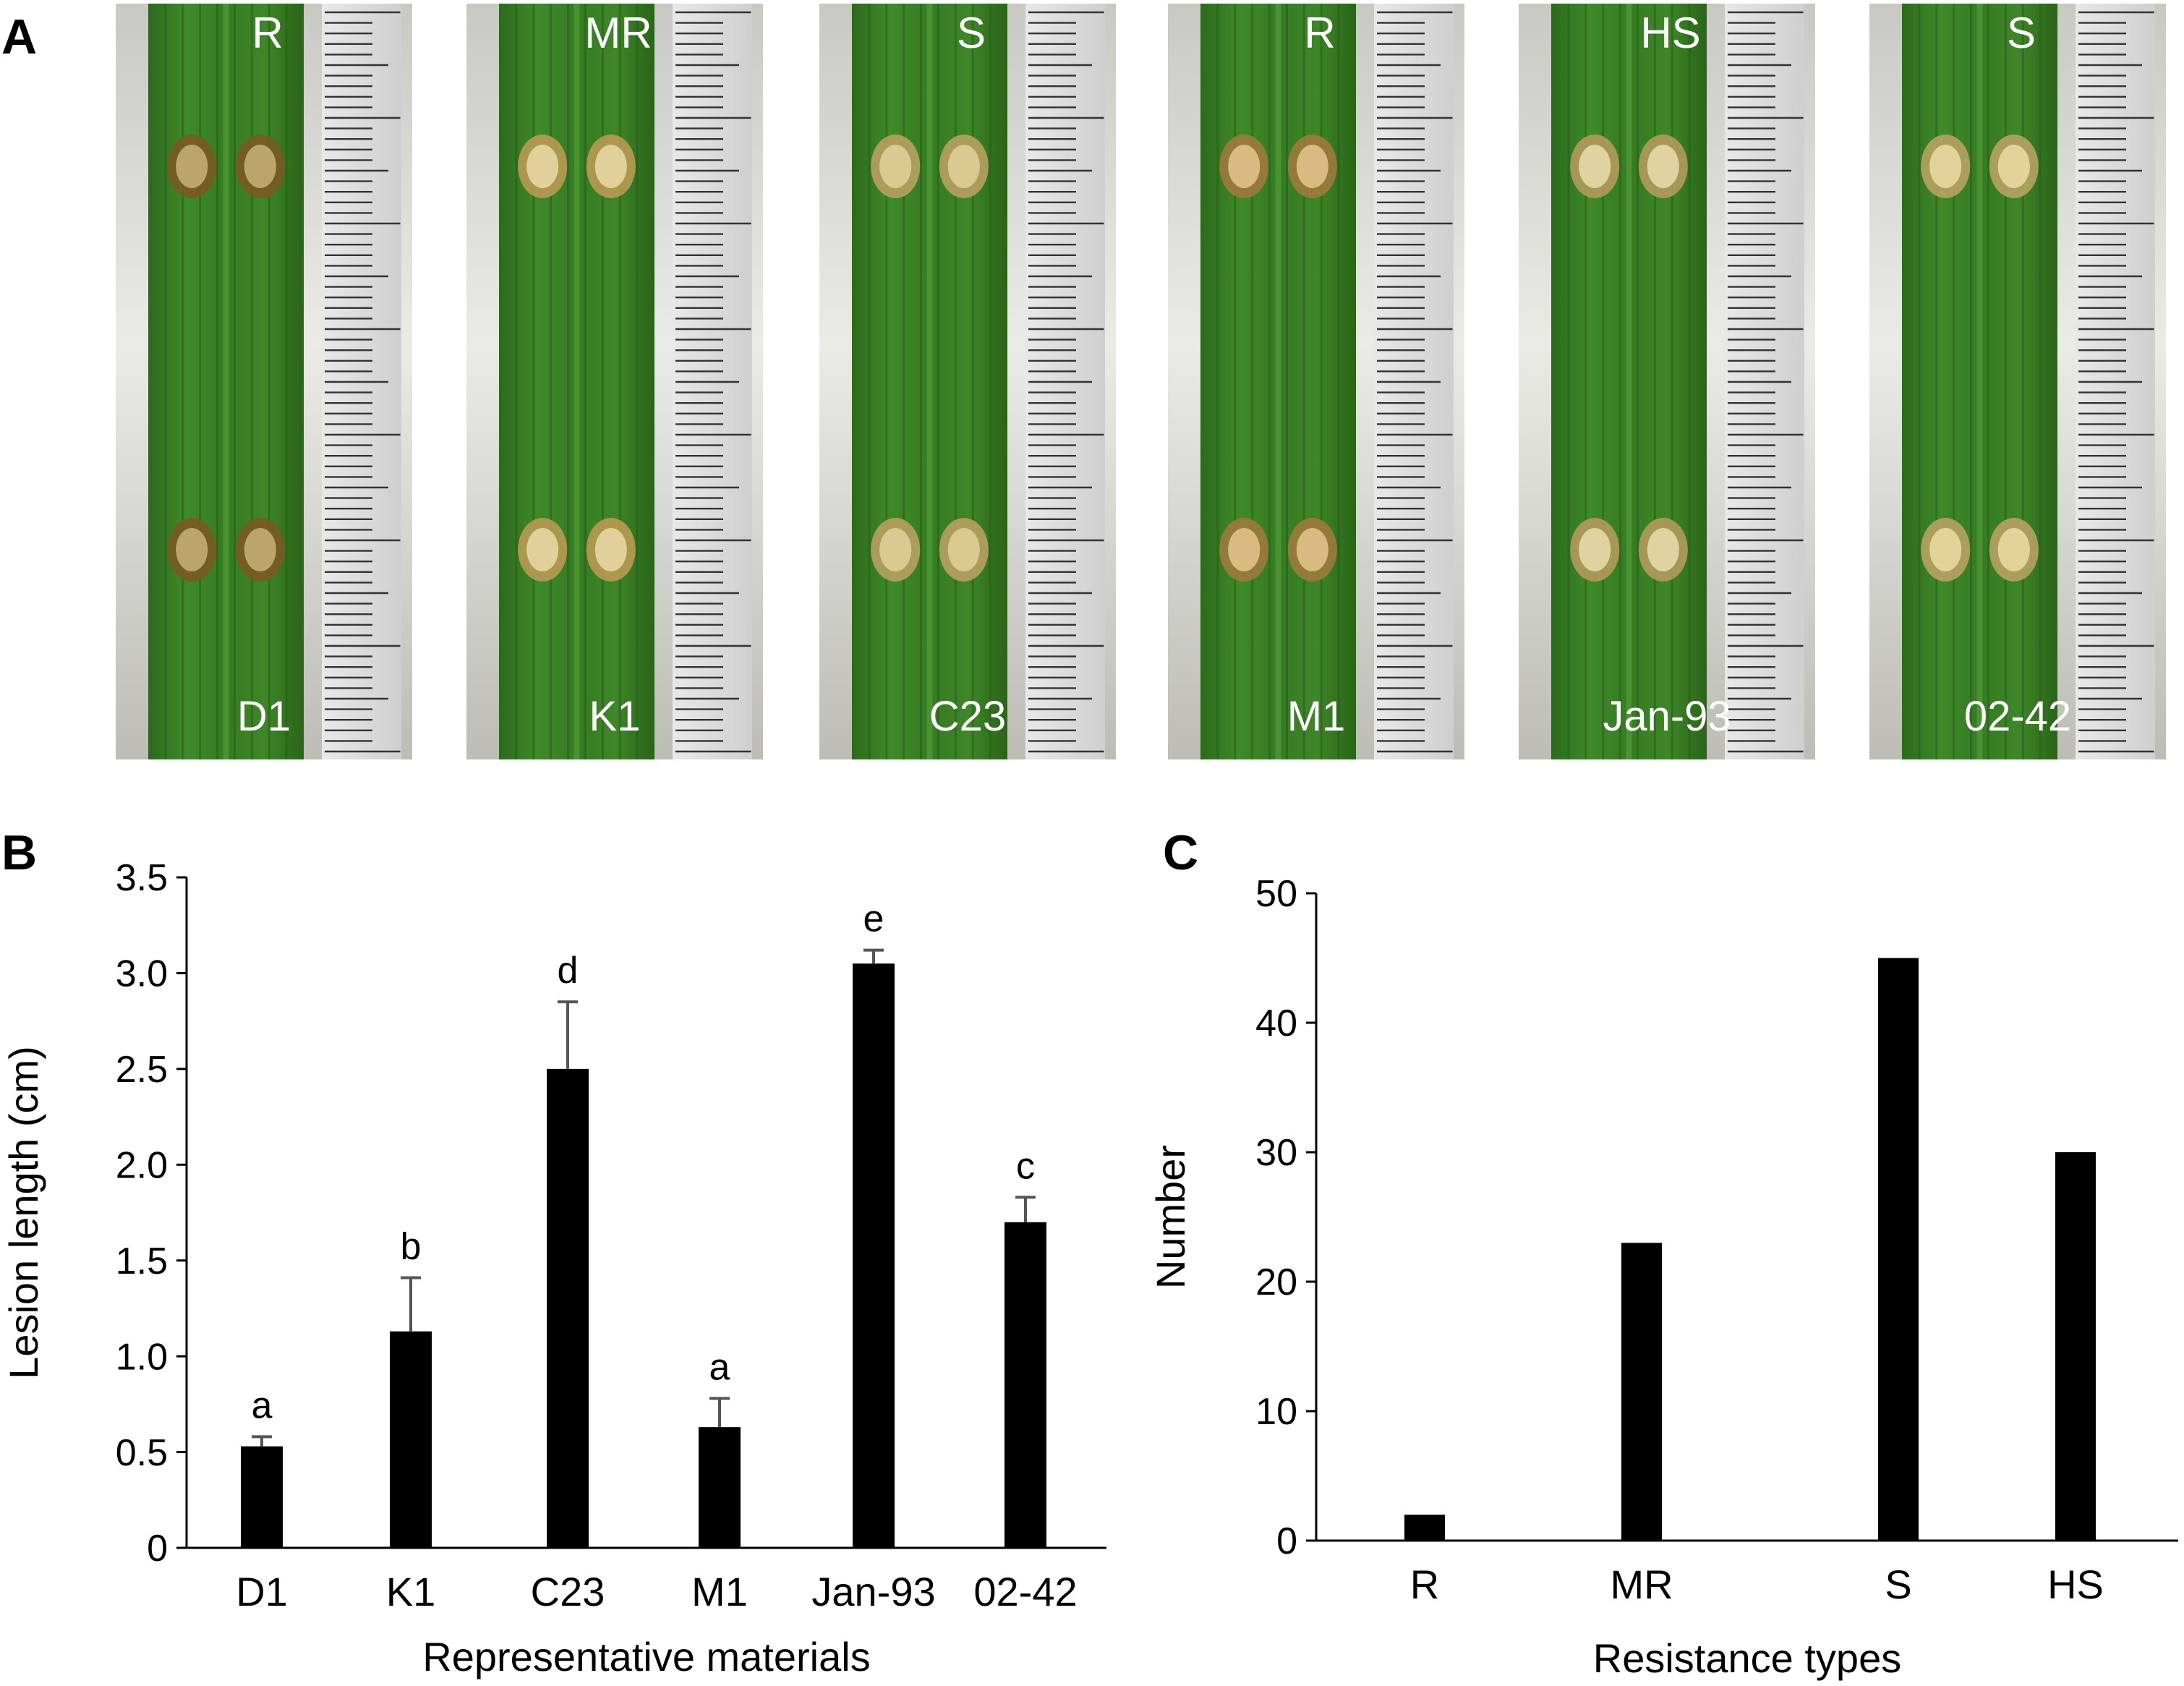 The image size is (2184, 1686). I want to click on leaf-photo-4: R M1, so click(1316, 382).